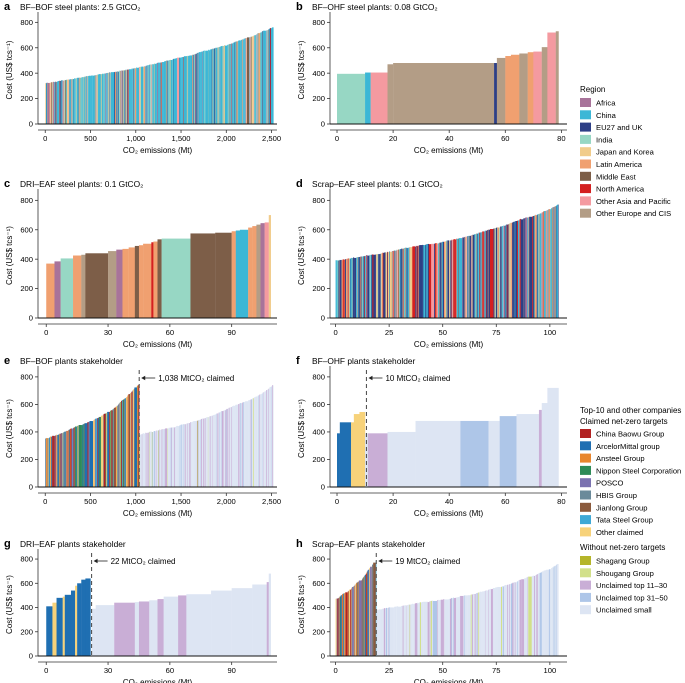  What do you see at coordinates (158, 680) in the screenshot?
I see `x-axis-label-g: CO₂ emissions (Mt)` at bounding box center [158, 680].